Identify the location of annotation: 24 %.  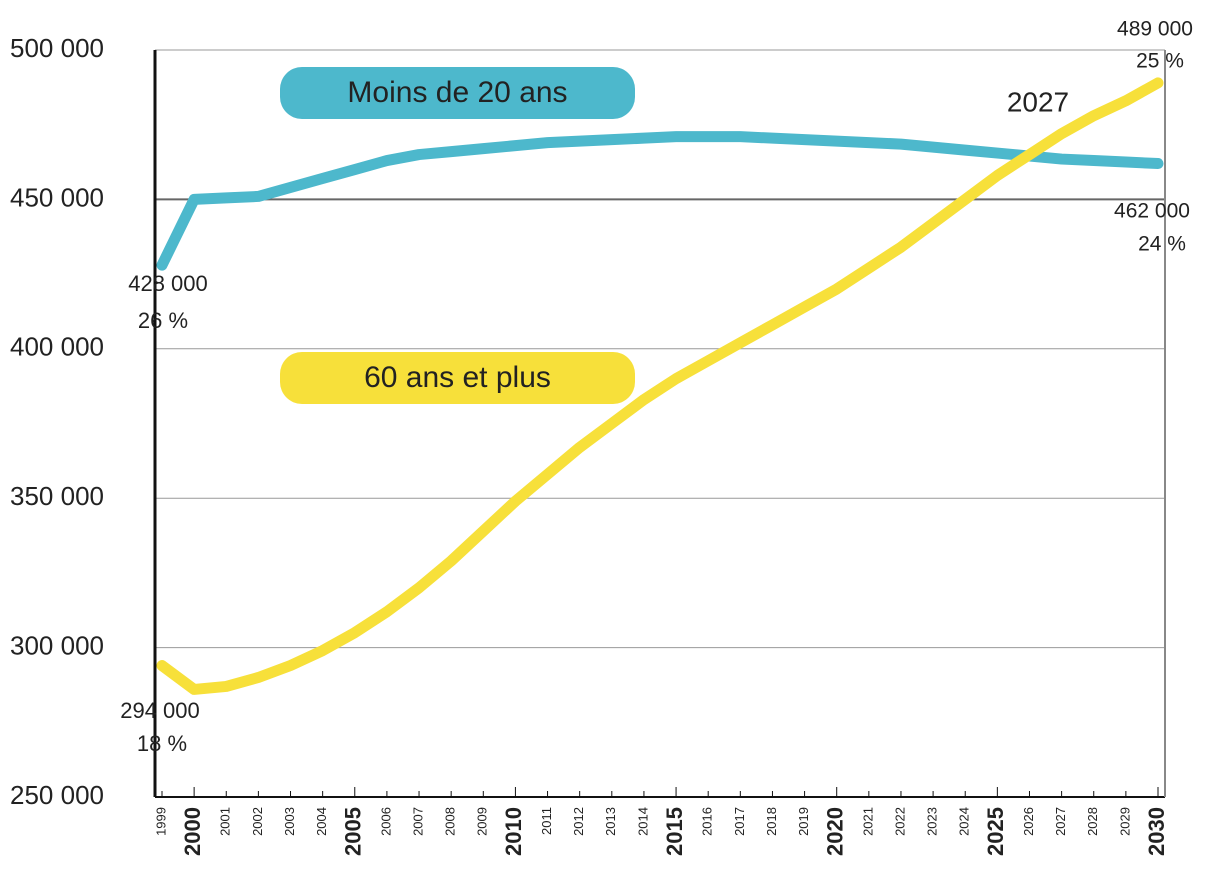
(1162, 244).